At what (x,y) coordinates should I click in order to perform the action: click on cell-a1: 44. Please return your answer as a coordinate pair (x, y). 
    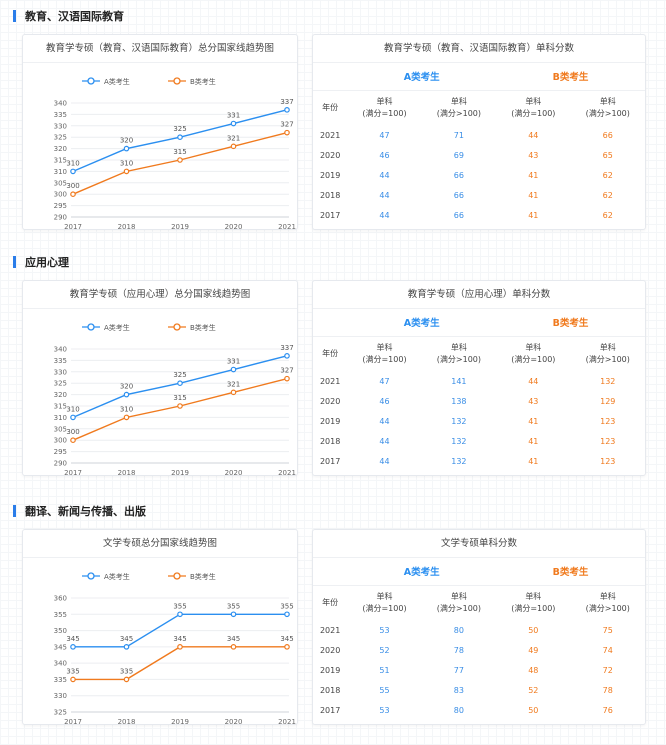
    Looking at the image, I should click on (384, 421).